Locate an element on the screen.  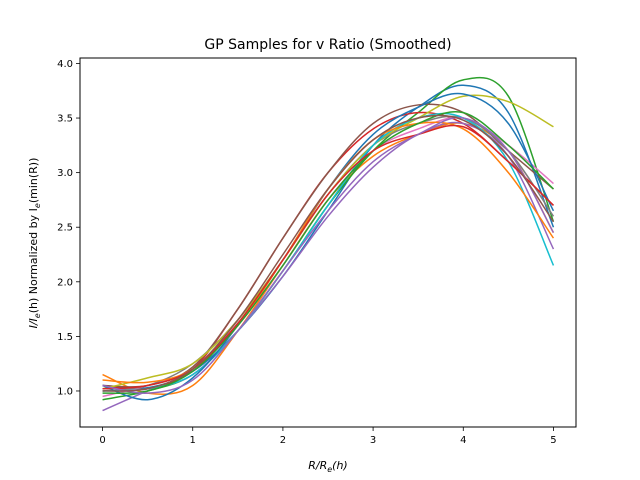
x-tick-label: 4 is located at coordinates (463, 440).